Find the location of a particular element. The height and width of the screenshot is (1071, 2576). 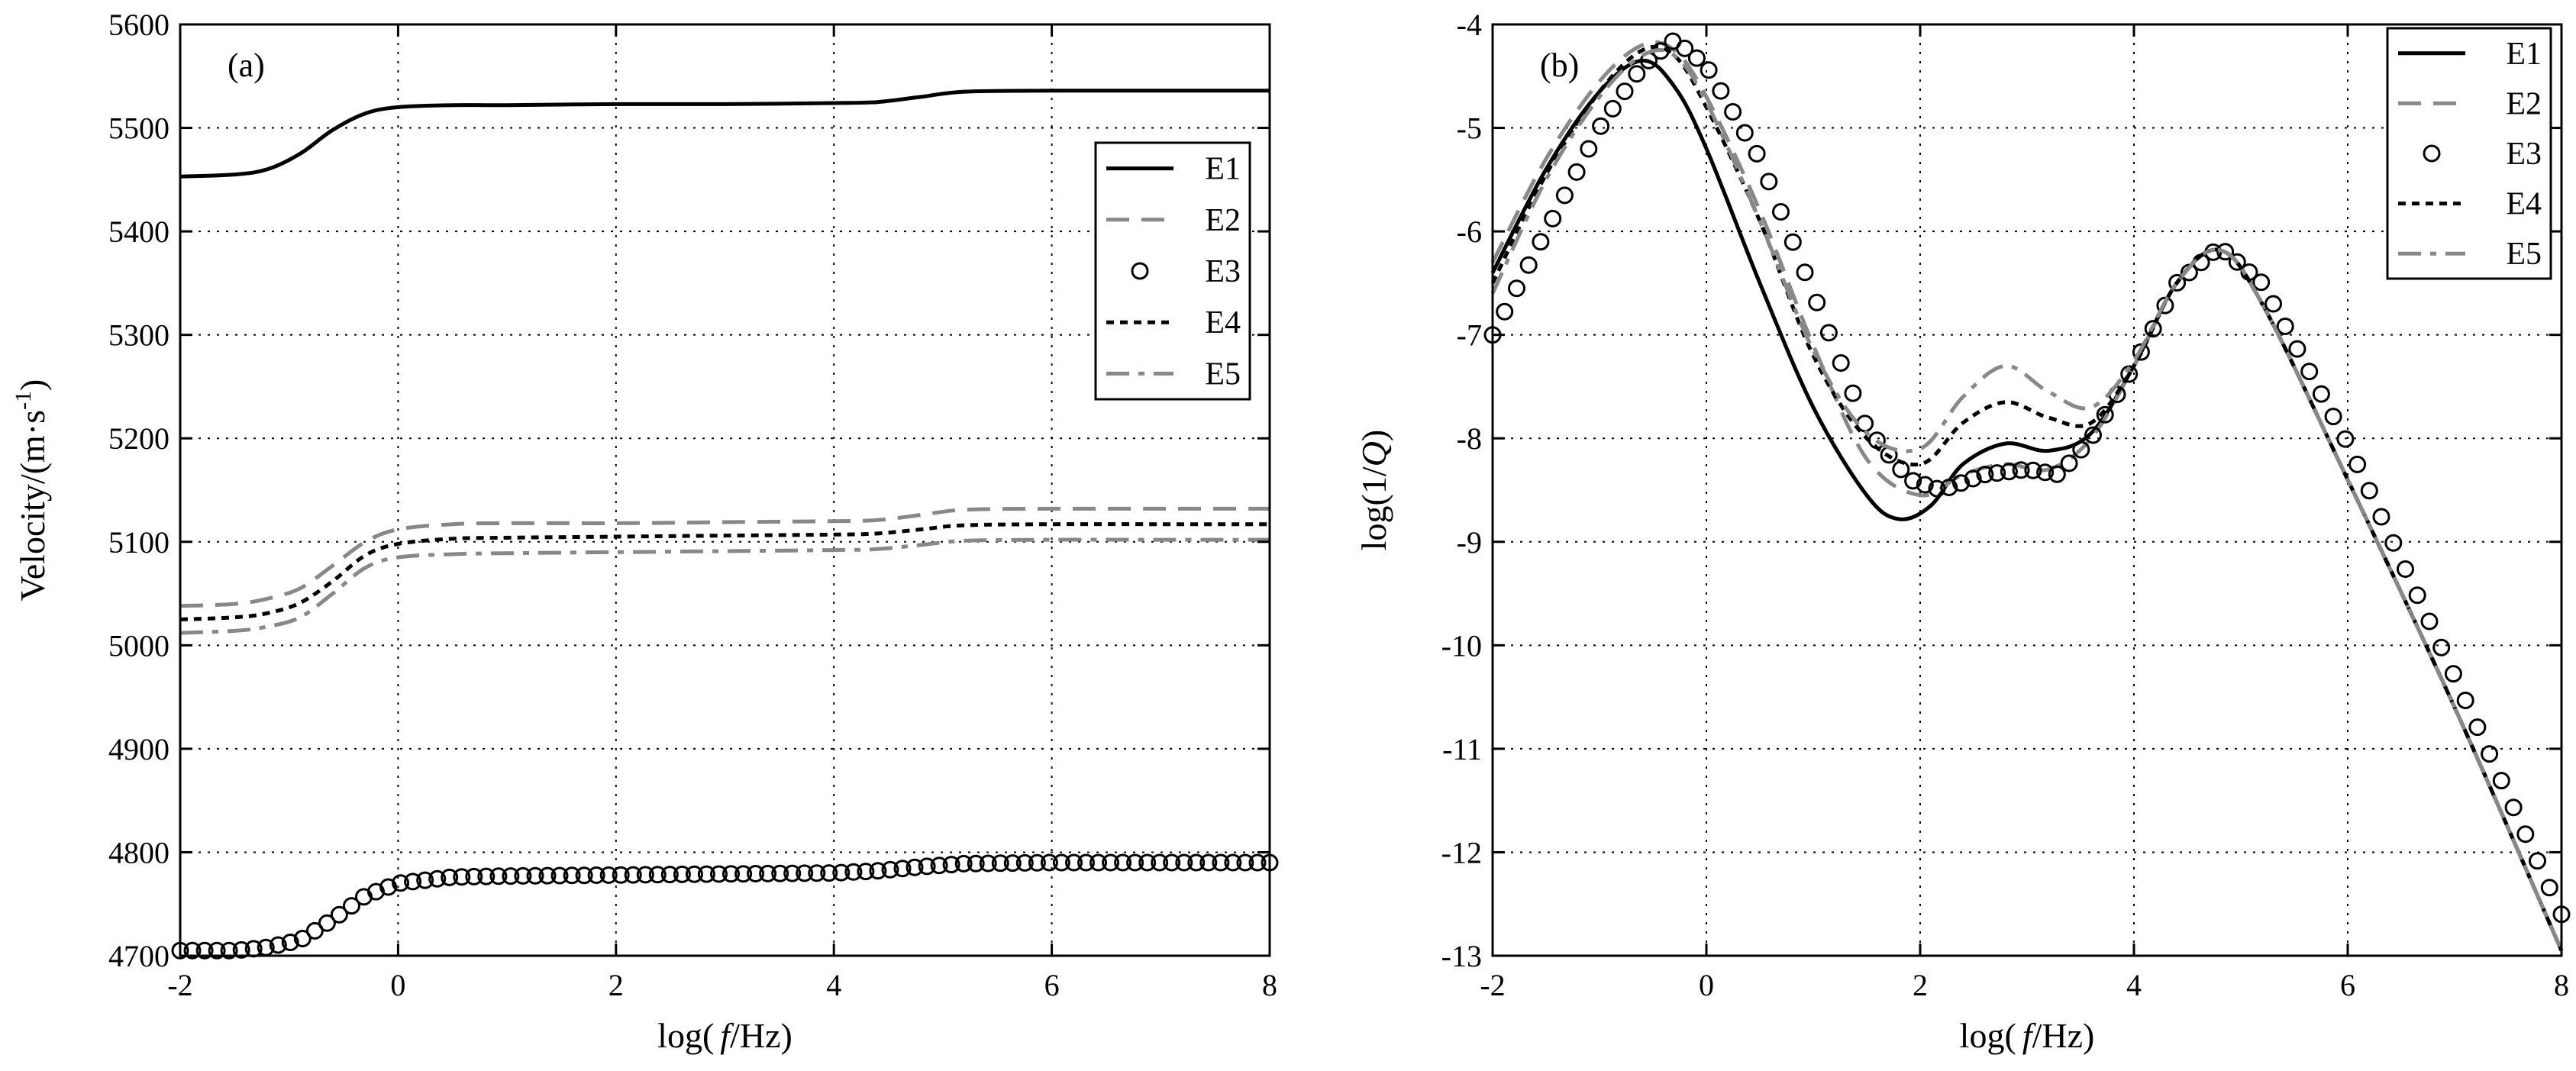

y-tick-label: -6 is located at coordinates (1469, 232).